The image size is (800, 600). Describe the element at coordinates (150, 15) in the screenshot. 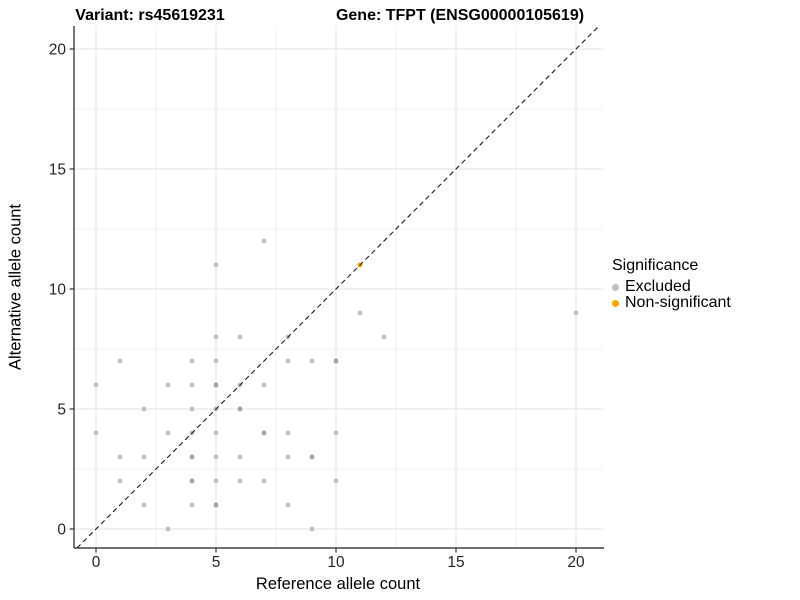

I see `plot-title-variant: Variant: rs45619231` at that location.